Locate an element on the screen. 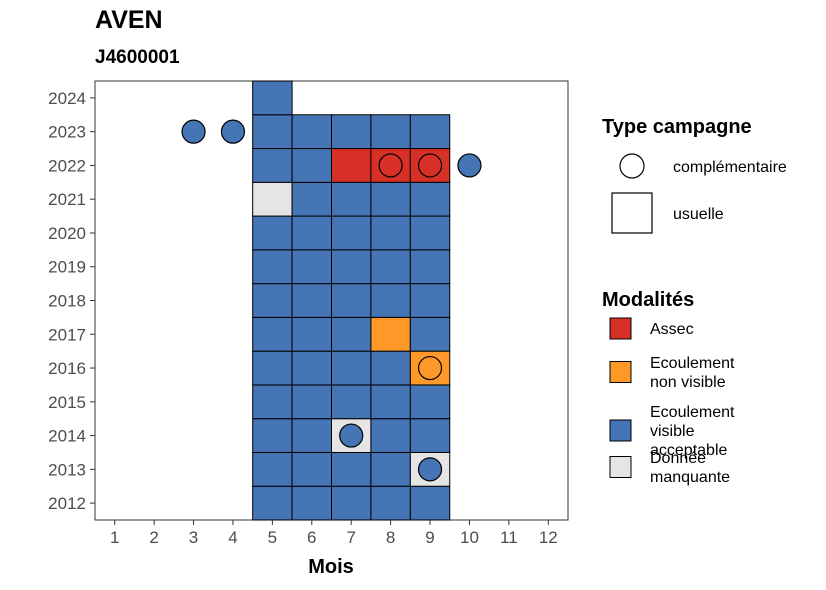 Image resolution: width=826 pixels, height=590 pixels. y-tick-label: 2015 is located at coordinates (67, 402).